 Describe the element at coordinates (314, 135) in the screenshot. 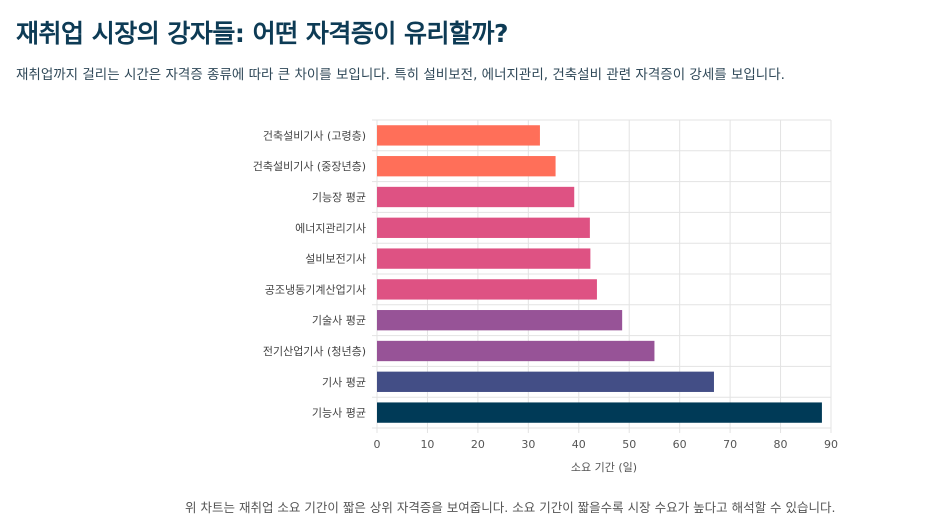

I see `y-tick-label: 건축설비기사 (고령층)` at that location.